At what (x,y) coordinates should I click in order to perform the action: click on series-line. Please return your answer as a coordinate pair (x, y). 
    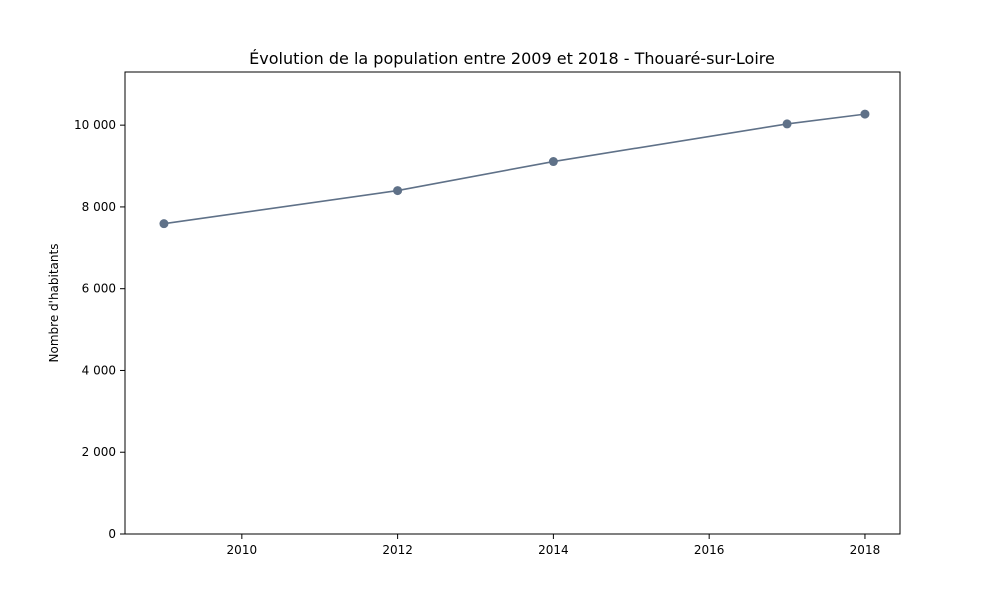
    Looking at the image, I should click on (514, 169).